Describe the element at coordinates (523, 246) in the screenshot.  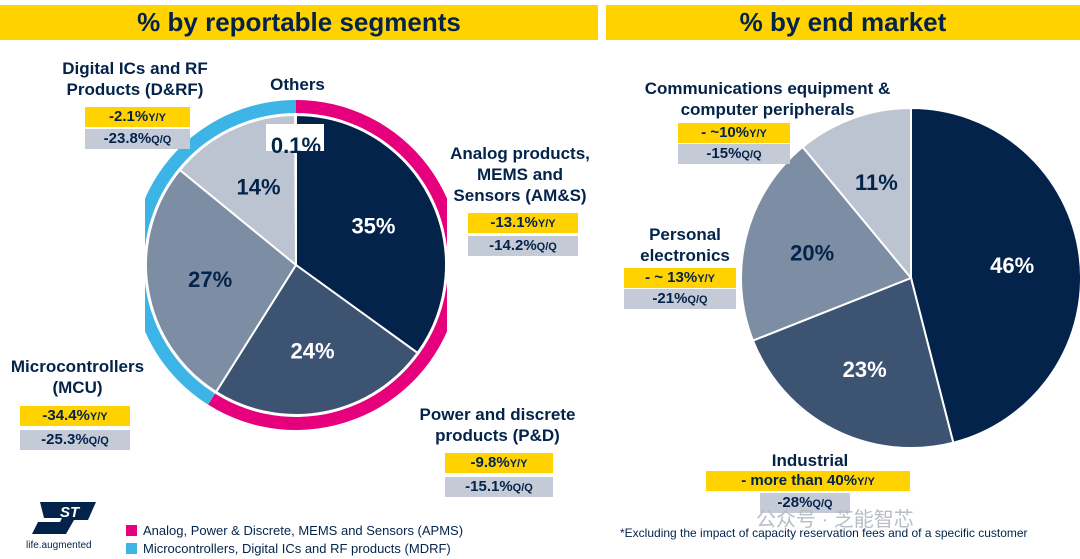
I see `ams-qq-tag: -14.2%Q/Q` at that location.